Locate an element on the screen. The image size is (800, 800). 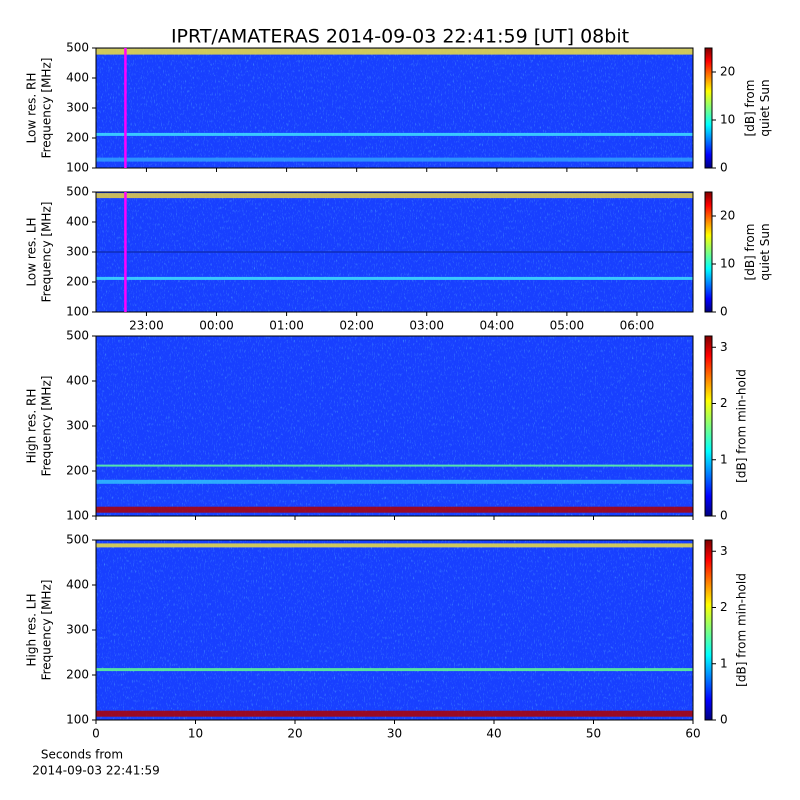
x-tick-label: 30 is located at coordinates (394, 734).